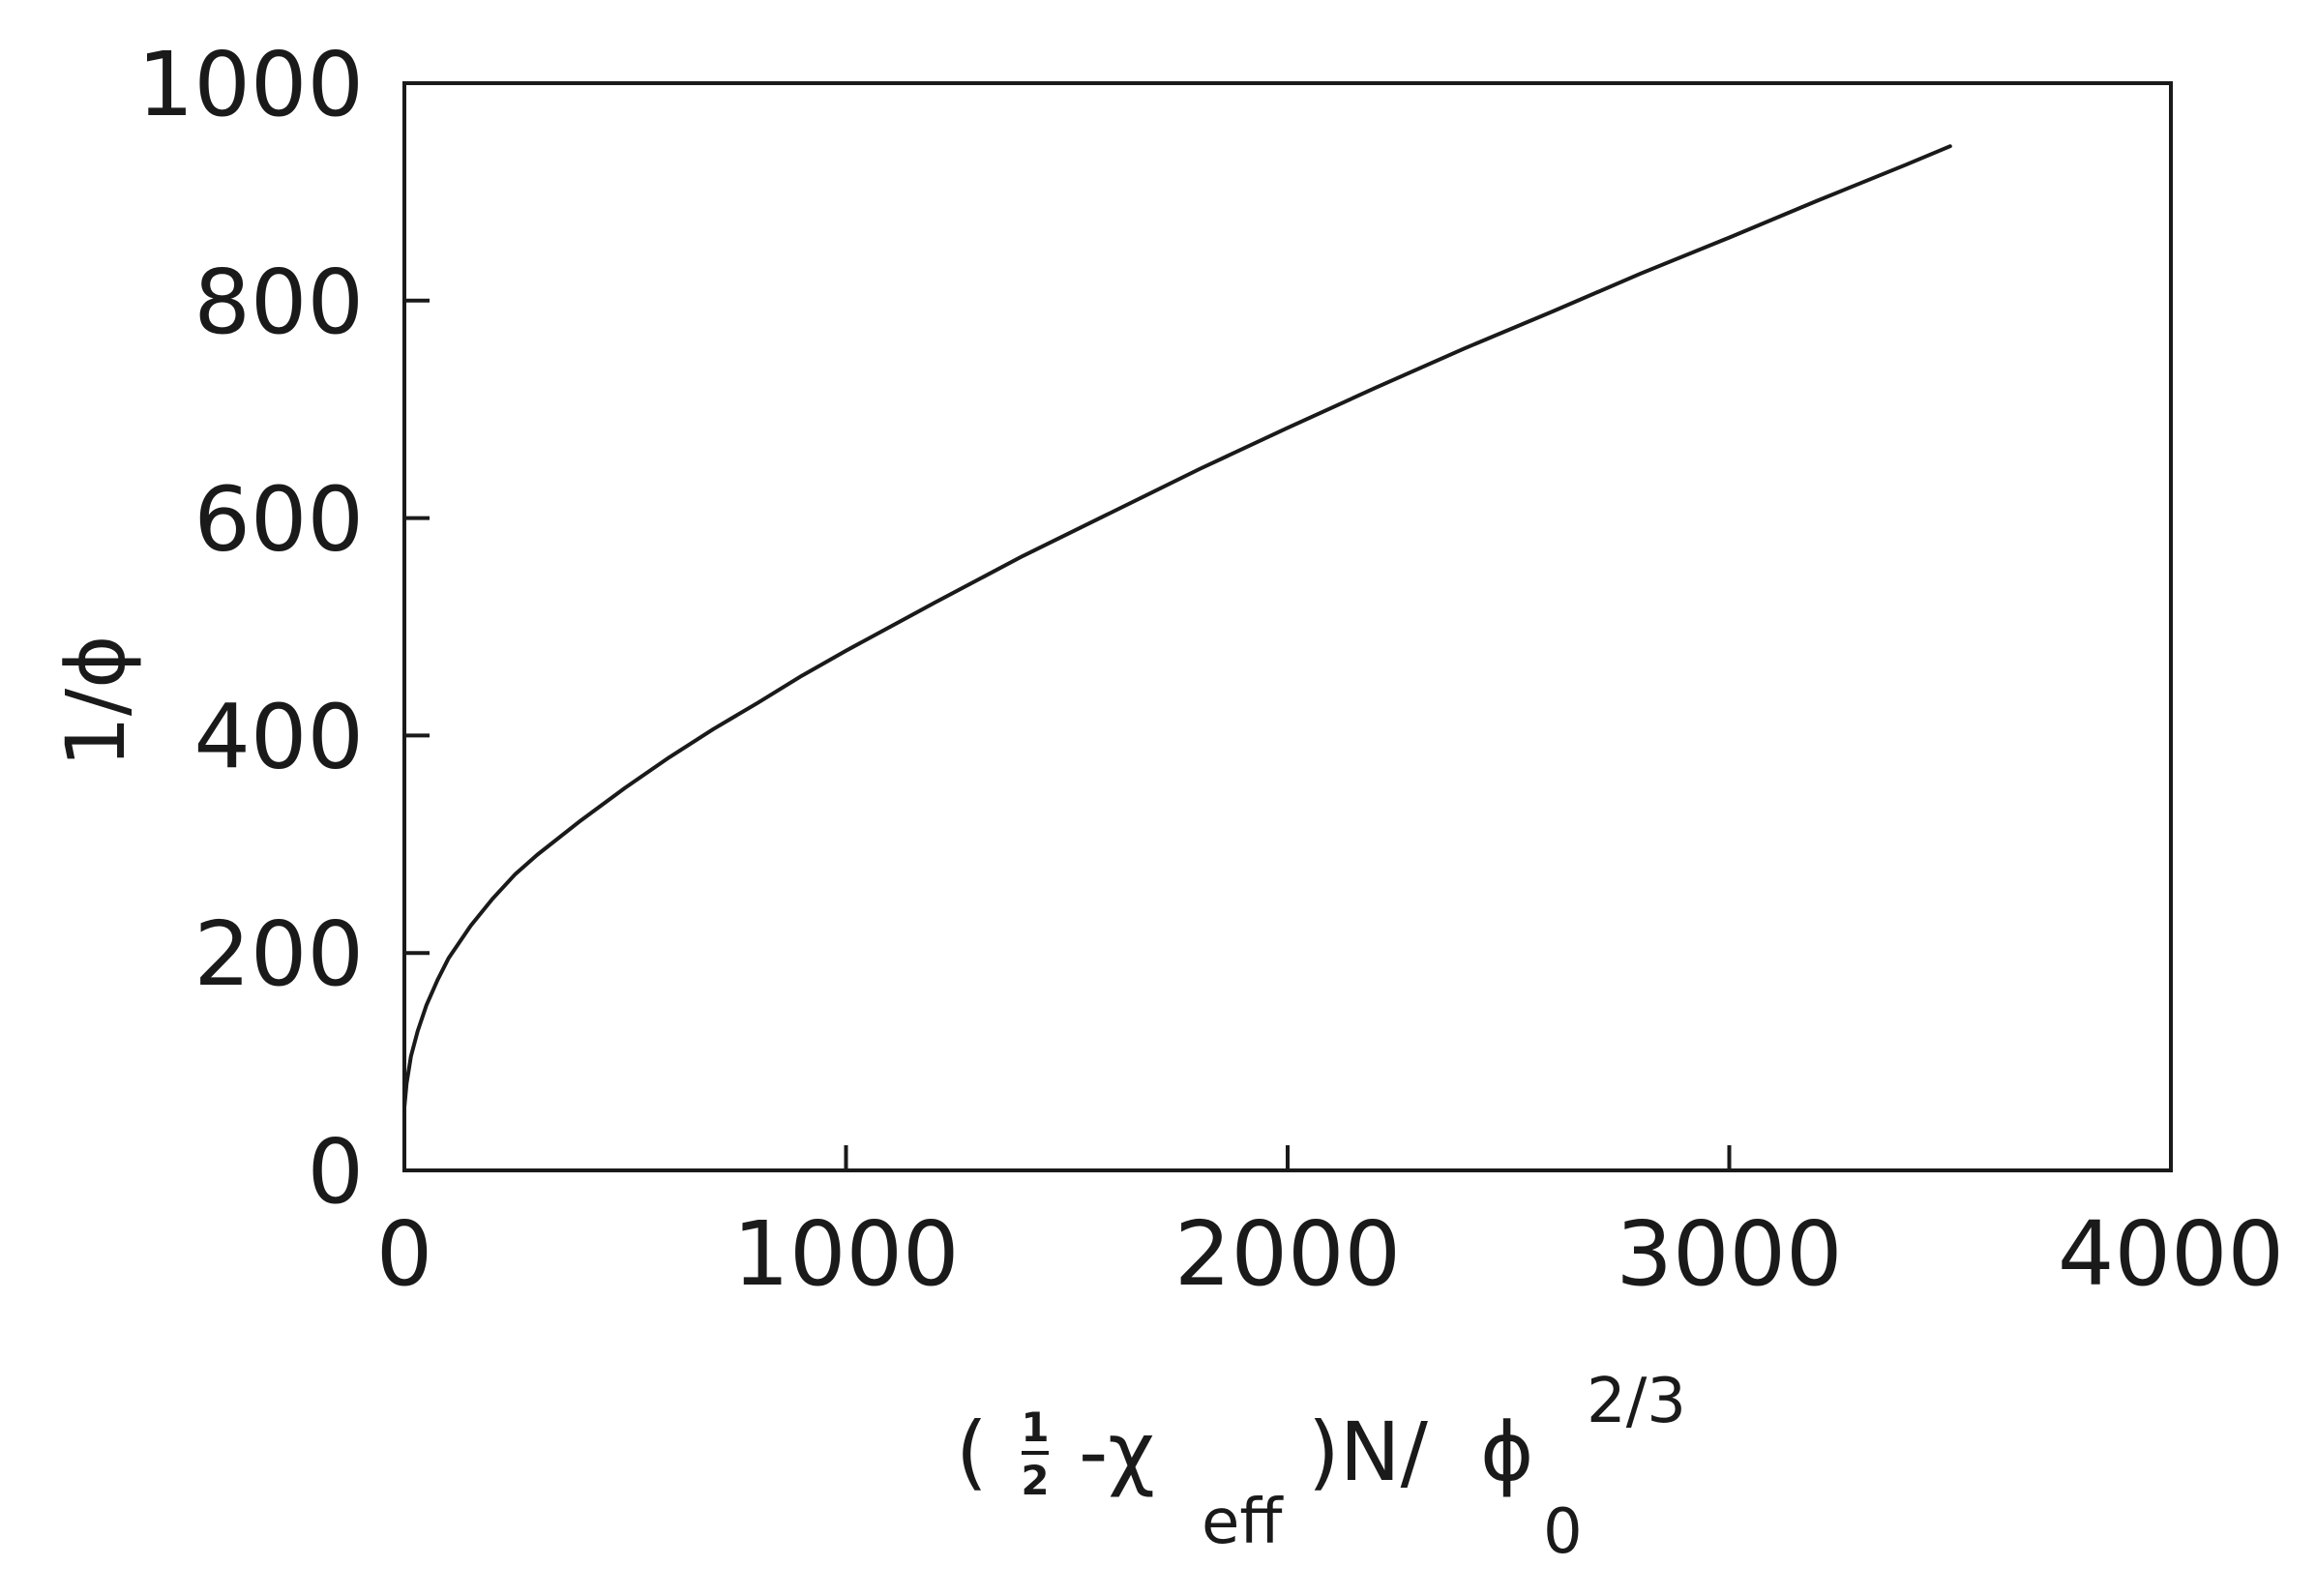 Image resolution: width=2316 pixels, height=1596 pixels. Describe the element at coordinates (1563, 1532) in the screenshot. I see `x-label-phi-subscript: 0` at that location.